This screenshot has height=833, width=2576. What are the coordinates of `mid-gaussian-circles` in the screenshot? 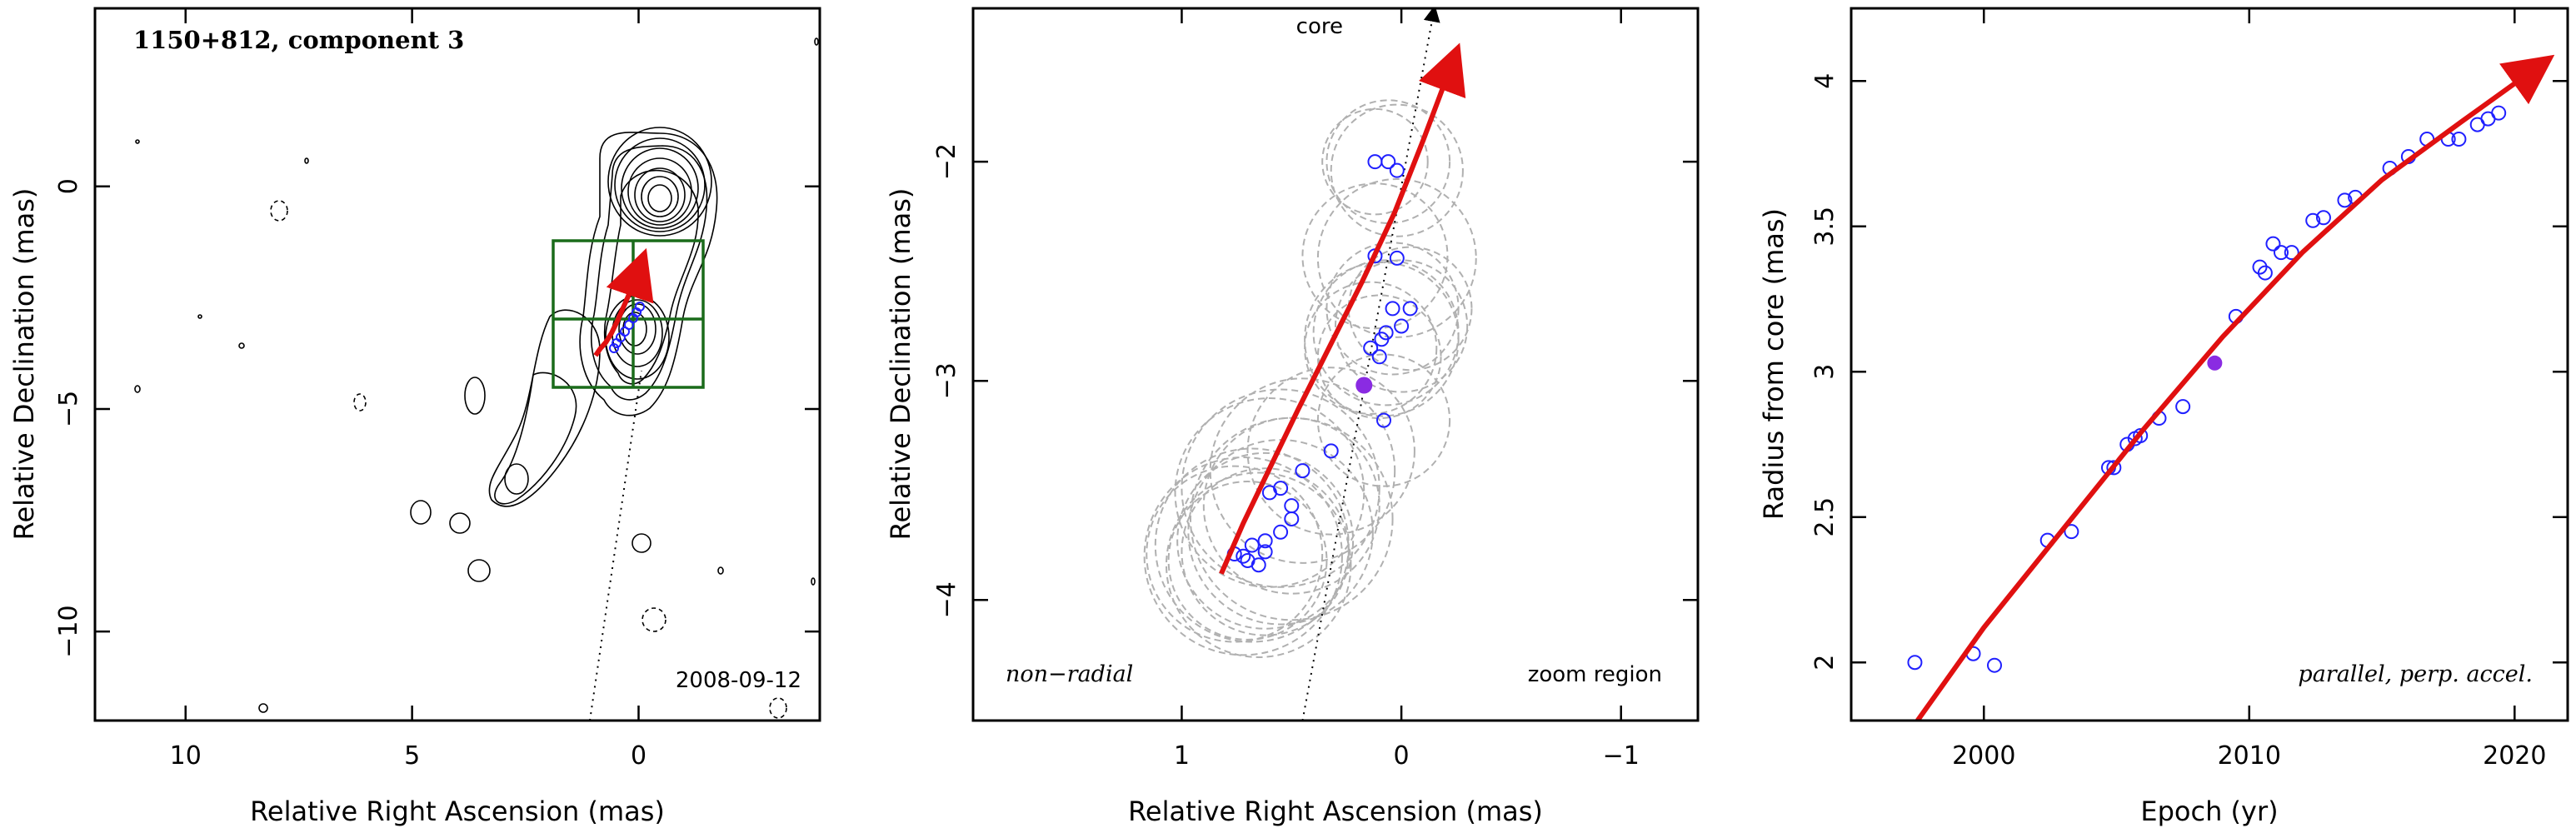 It's located at (1310, 378).